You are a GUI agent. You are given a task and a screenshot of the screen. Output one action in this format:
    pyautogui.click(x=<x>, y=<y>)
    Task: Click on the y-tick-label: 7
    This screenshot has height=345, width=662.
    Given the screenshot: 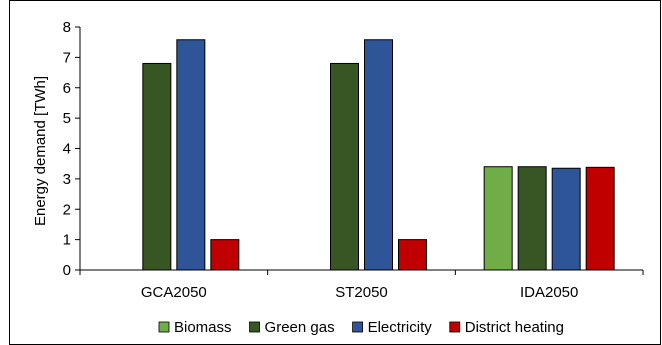 What is the action you would take?
    pyautogui.click(x=67, y=57)
    